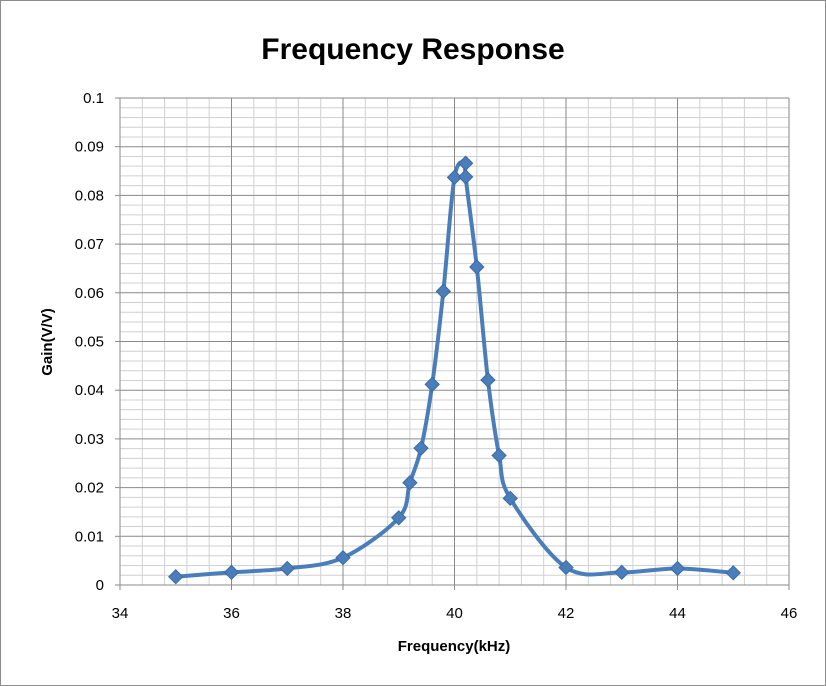 The image size is (826, 686). I want to click on y-axis-label: Gain(V/V), so click(47, 342).